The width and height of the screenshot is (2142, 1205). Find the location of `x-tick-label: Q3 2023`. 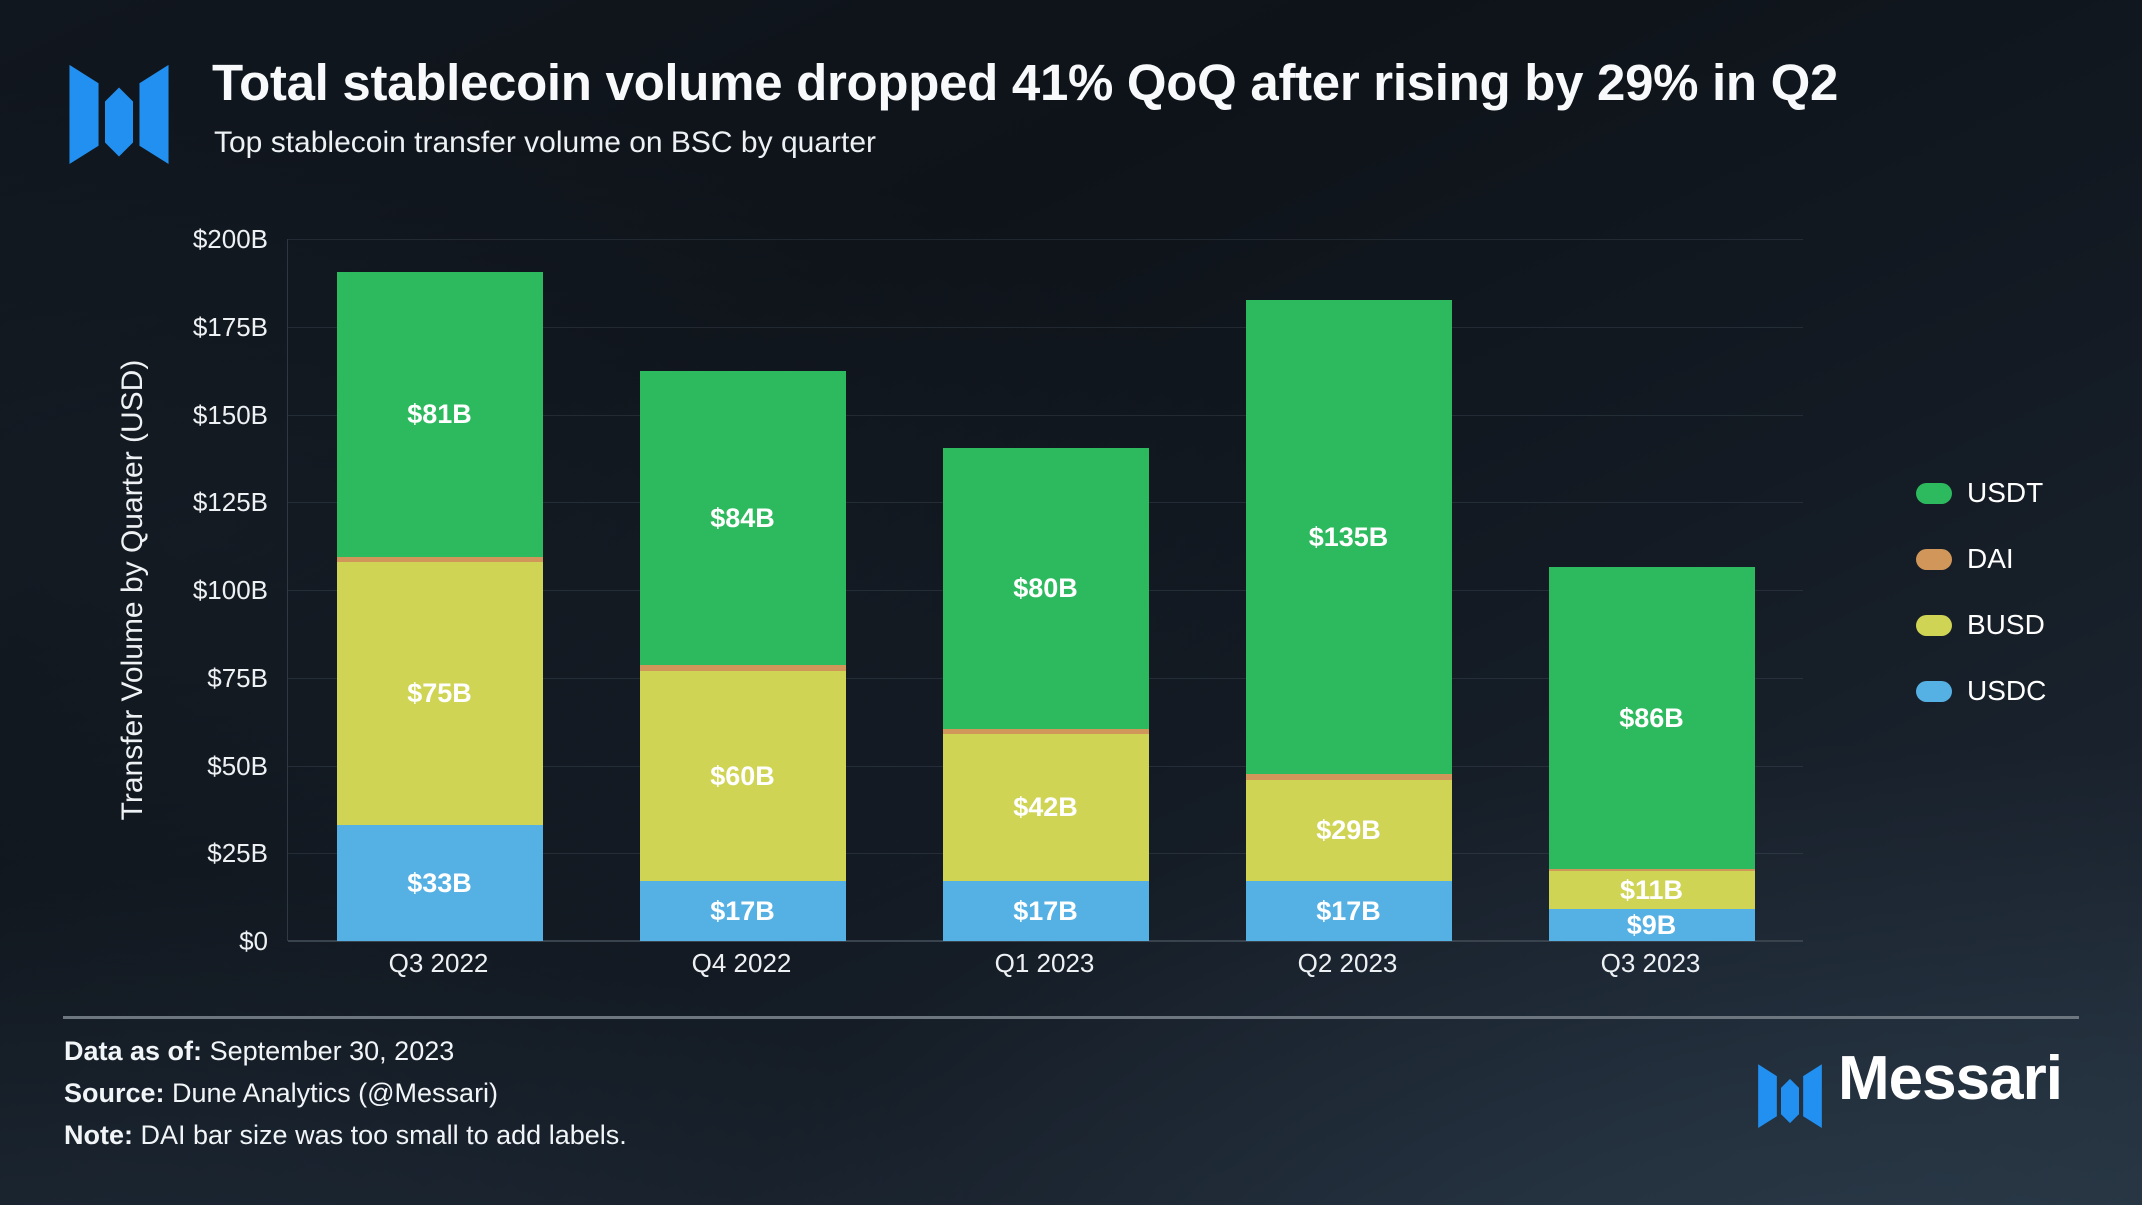

x-tick-label: Q3 2023 is located at coordinates (1650, 963).